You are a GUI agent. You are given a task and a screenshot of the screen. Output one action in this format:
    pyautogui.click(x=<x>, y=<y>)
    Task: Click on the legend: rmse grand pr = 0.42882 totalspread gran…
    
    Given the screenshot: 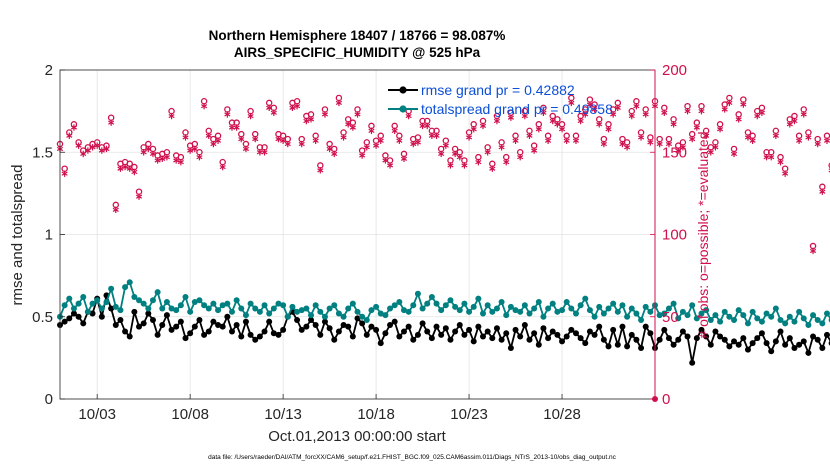 What is the action you would take?
    pyautogui.click(x=500, y=99)
    